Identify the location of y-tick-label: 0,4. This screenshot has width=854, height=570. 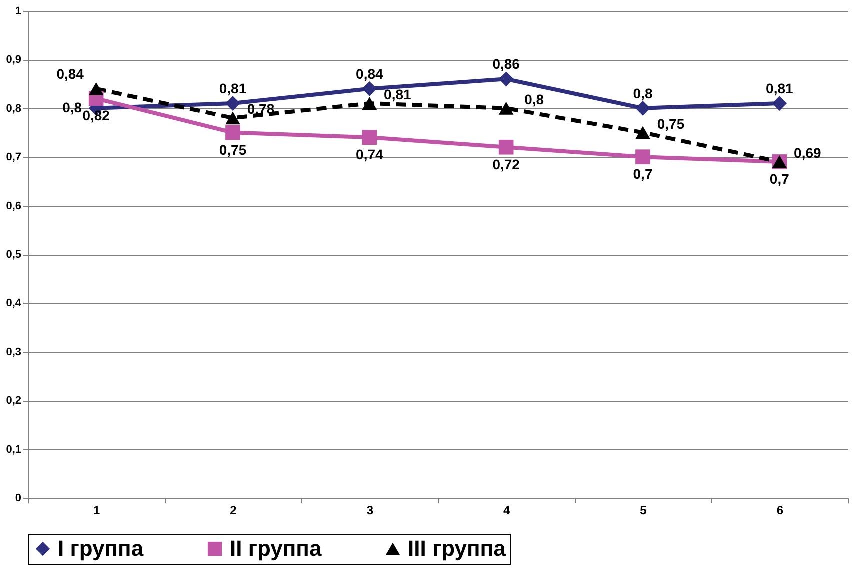
(14, 304).